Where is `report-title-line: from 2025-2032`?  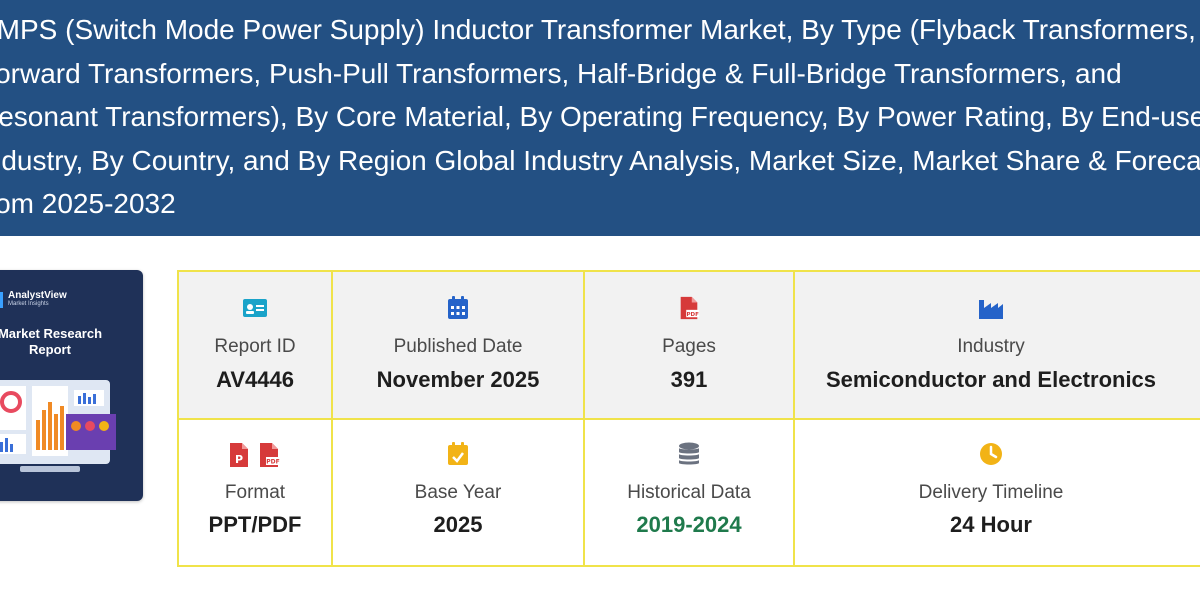
report-title-line: from 2025-2032 is located at coordinates (88, 203).